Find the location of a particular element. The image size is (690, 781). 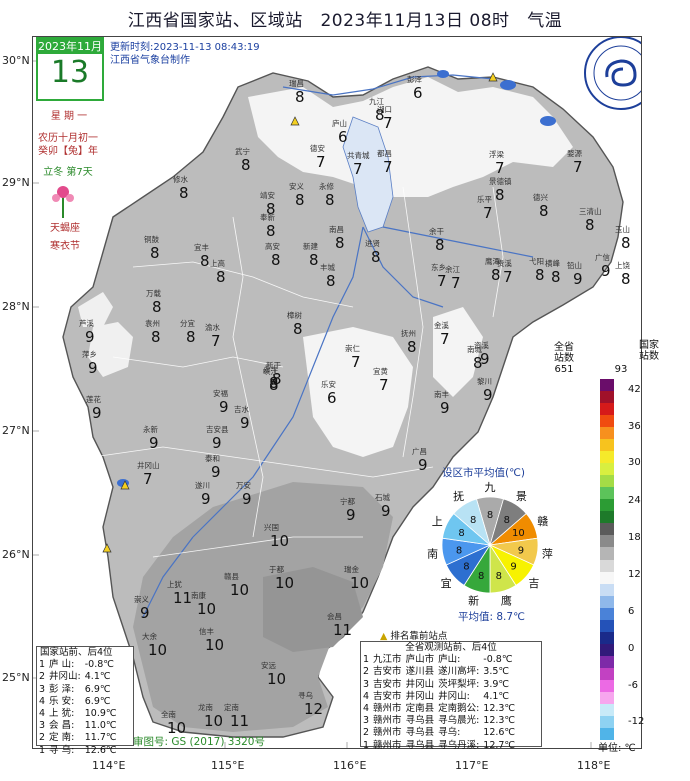

calendar-lunar-year: 癸卯【兔】年 is located at coordinates (68, 151).